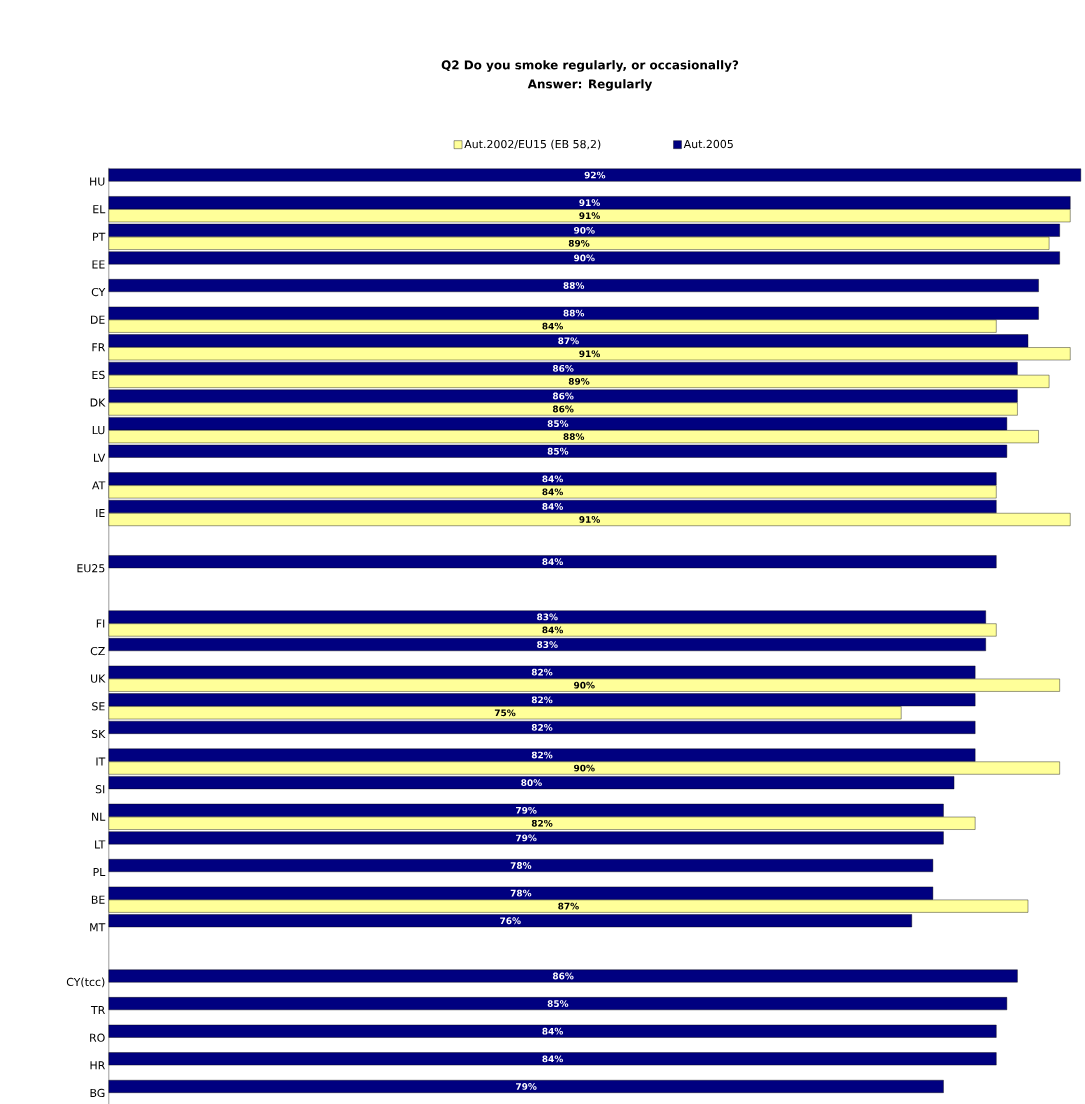 The height and width of the screenshot is (1104, 1085). I want to click on y-tick-label: CZ, so click(97, 651).